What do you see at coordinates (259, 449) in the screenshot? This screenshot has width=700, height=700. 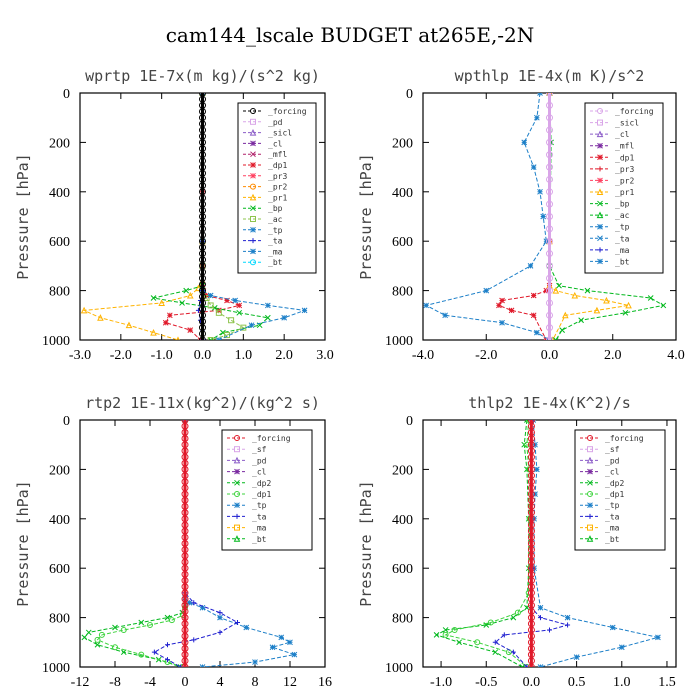 I see `legend-label: _sf` at bounding box center [259, 449].